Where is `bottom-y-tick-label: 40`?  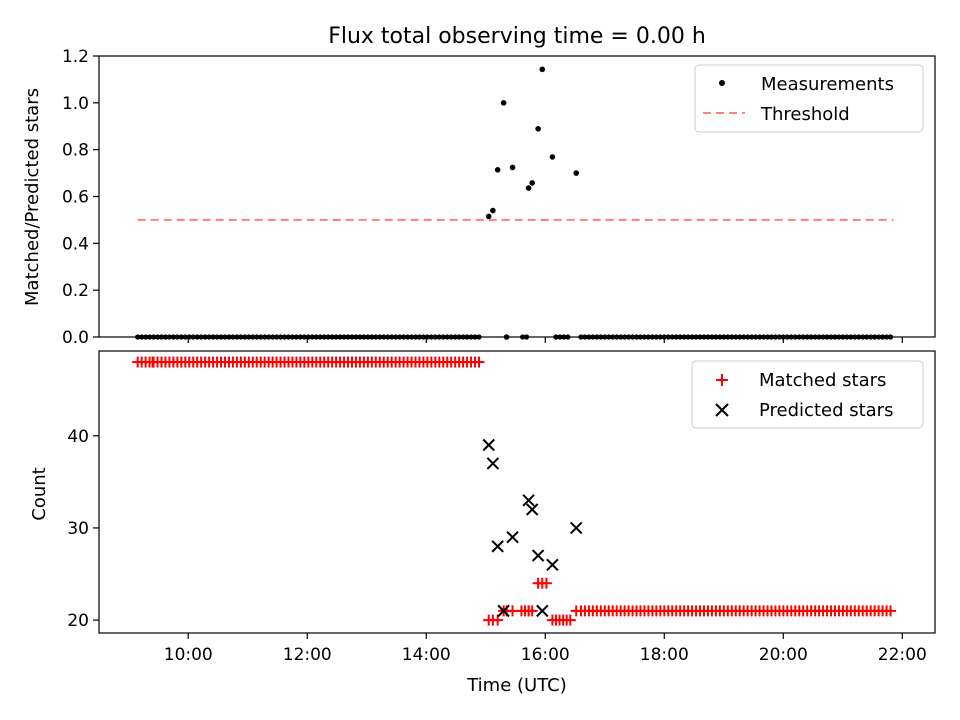
bottom-y-tick-label: 40 is located at coordinates (78, 437).